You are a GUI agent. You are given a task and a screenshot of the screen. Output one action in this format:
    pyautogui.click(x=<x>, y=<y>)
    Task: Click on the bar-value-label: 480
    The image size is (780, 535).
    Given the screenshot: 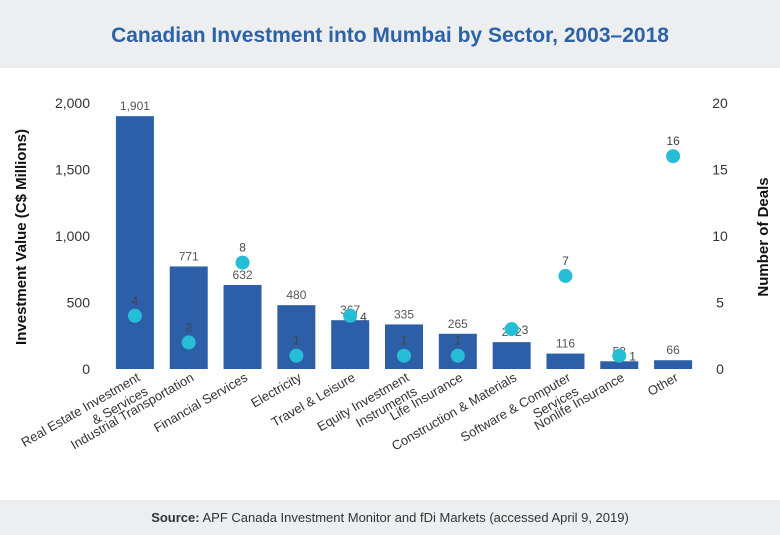 What is the action you would take?
    pyautogui.click(x=296, y=295)
    